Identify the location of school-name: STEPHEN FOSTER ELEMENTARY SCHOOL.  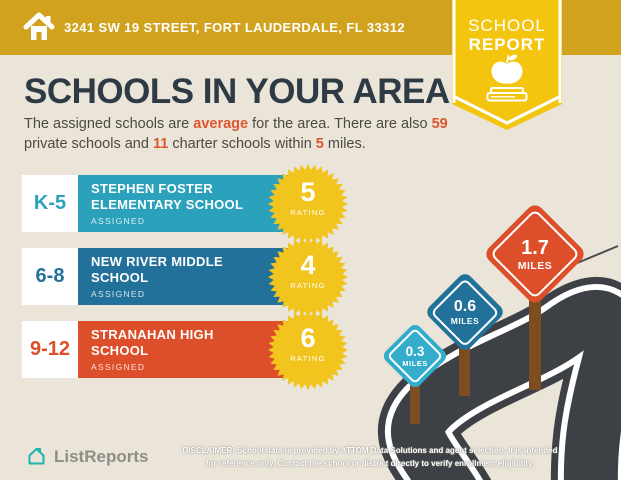
(167, 196).